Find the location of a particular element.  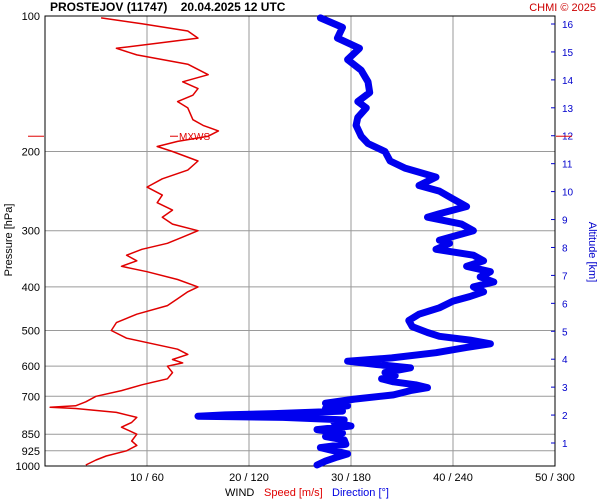

pressure-tick-label: 400 is located at coordinates (31, 288).